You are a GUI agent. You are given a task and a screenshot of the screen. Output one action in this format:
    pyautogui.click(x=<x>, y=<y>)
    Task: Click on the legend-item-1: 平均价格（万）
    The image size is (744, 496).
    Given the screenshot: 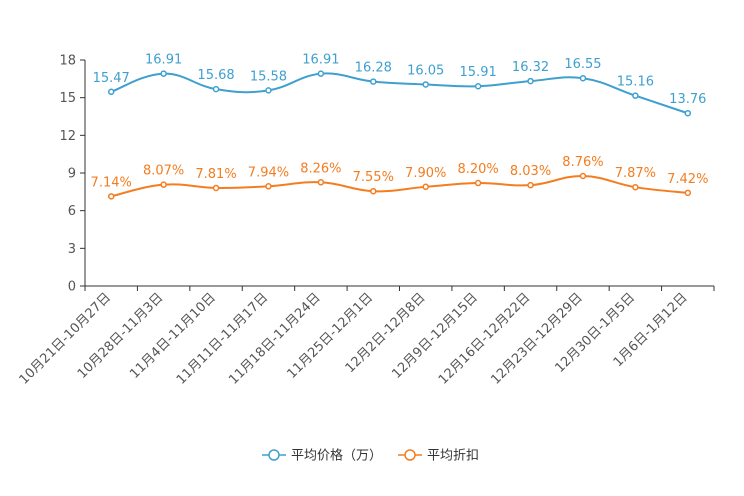 What is the action you would take?
    pyautogui.click(x=322, y=456)
    